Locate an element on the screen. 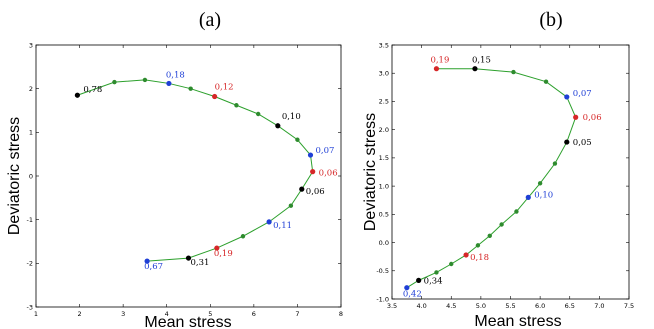  x-tick-label: 3 is located at coordinates (123, 314).